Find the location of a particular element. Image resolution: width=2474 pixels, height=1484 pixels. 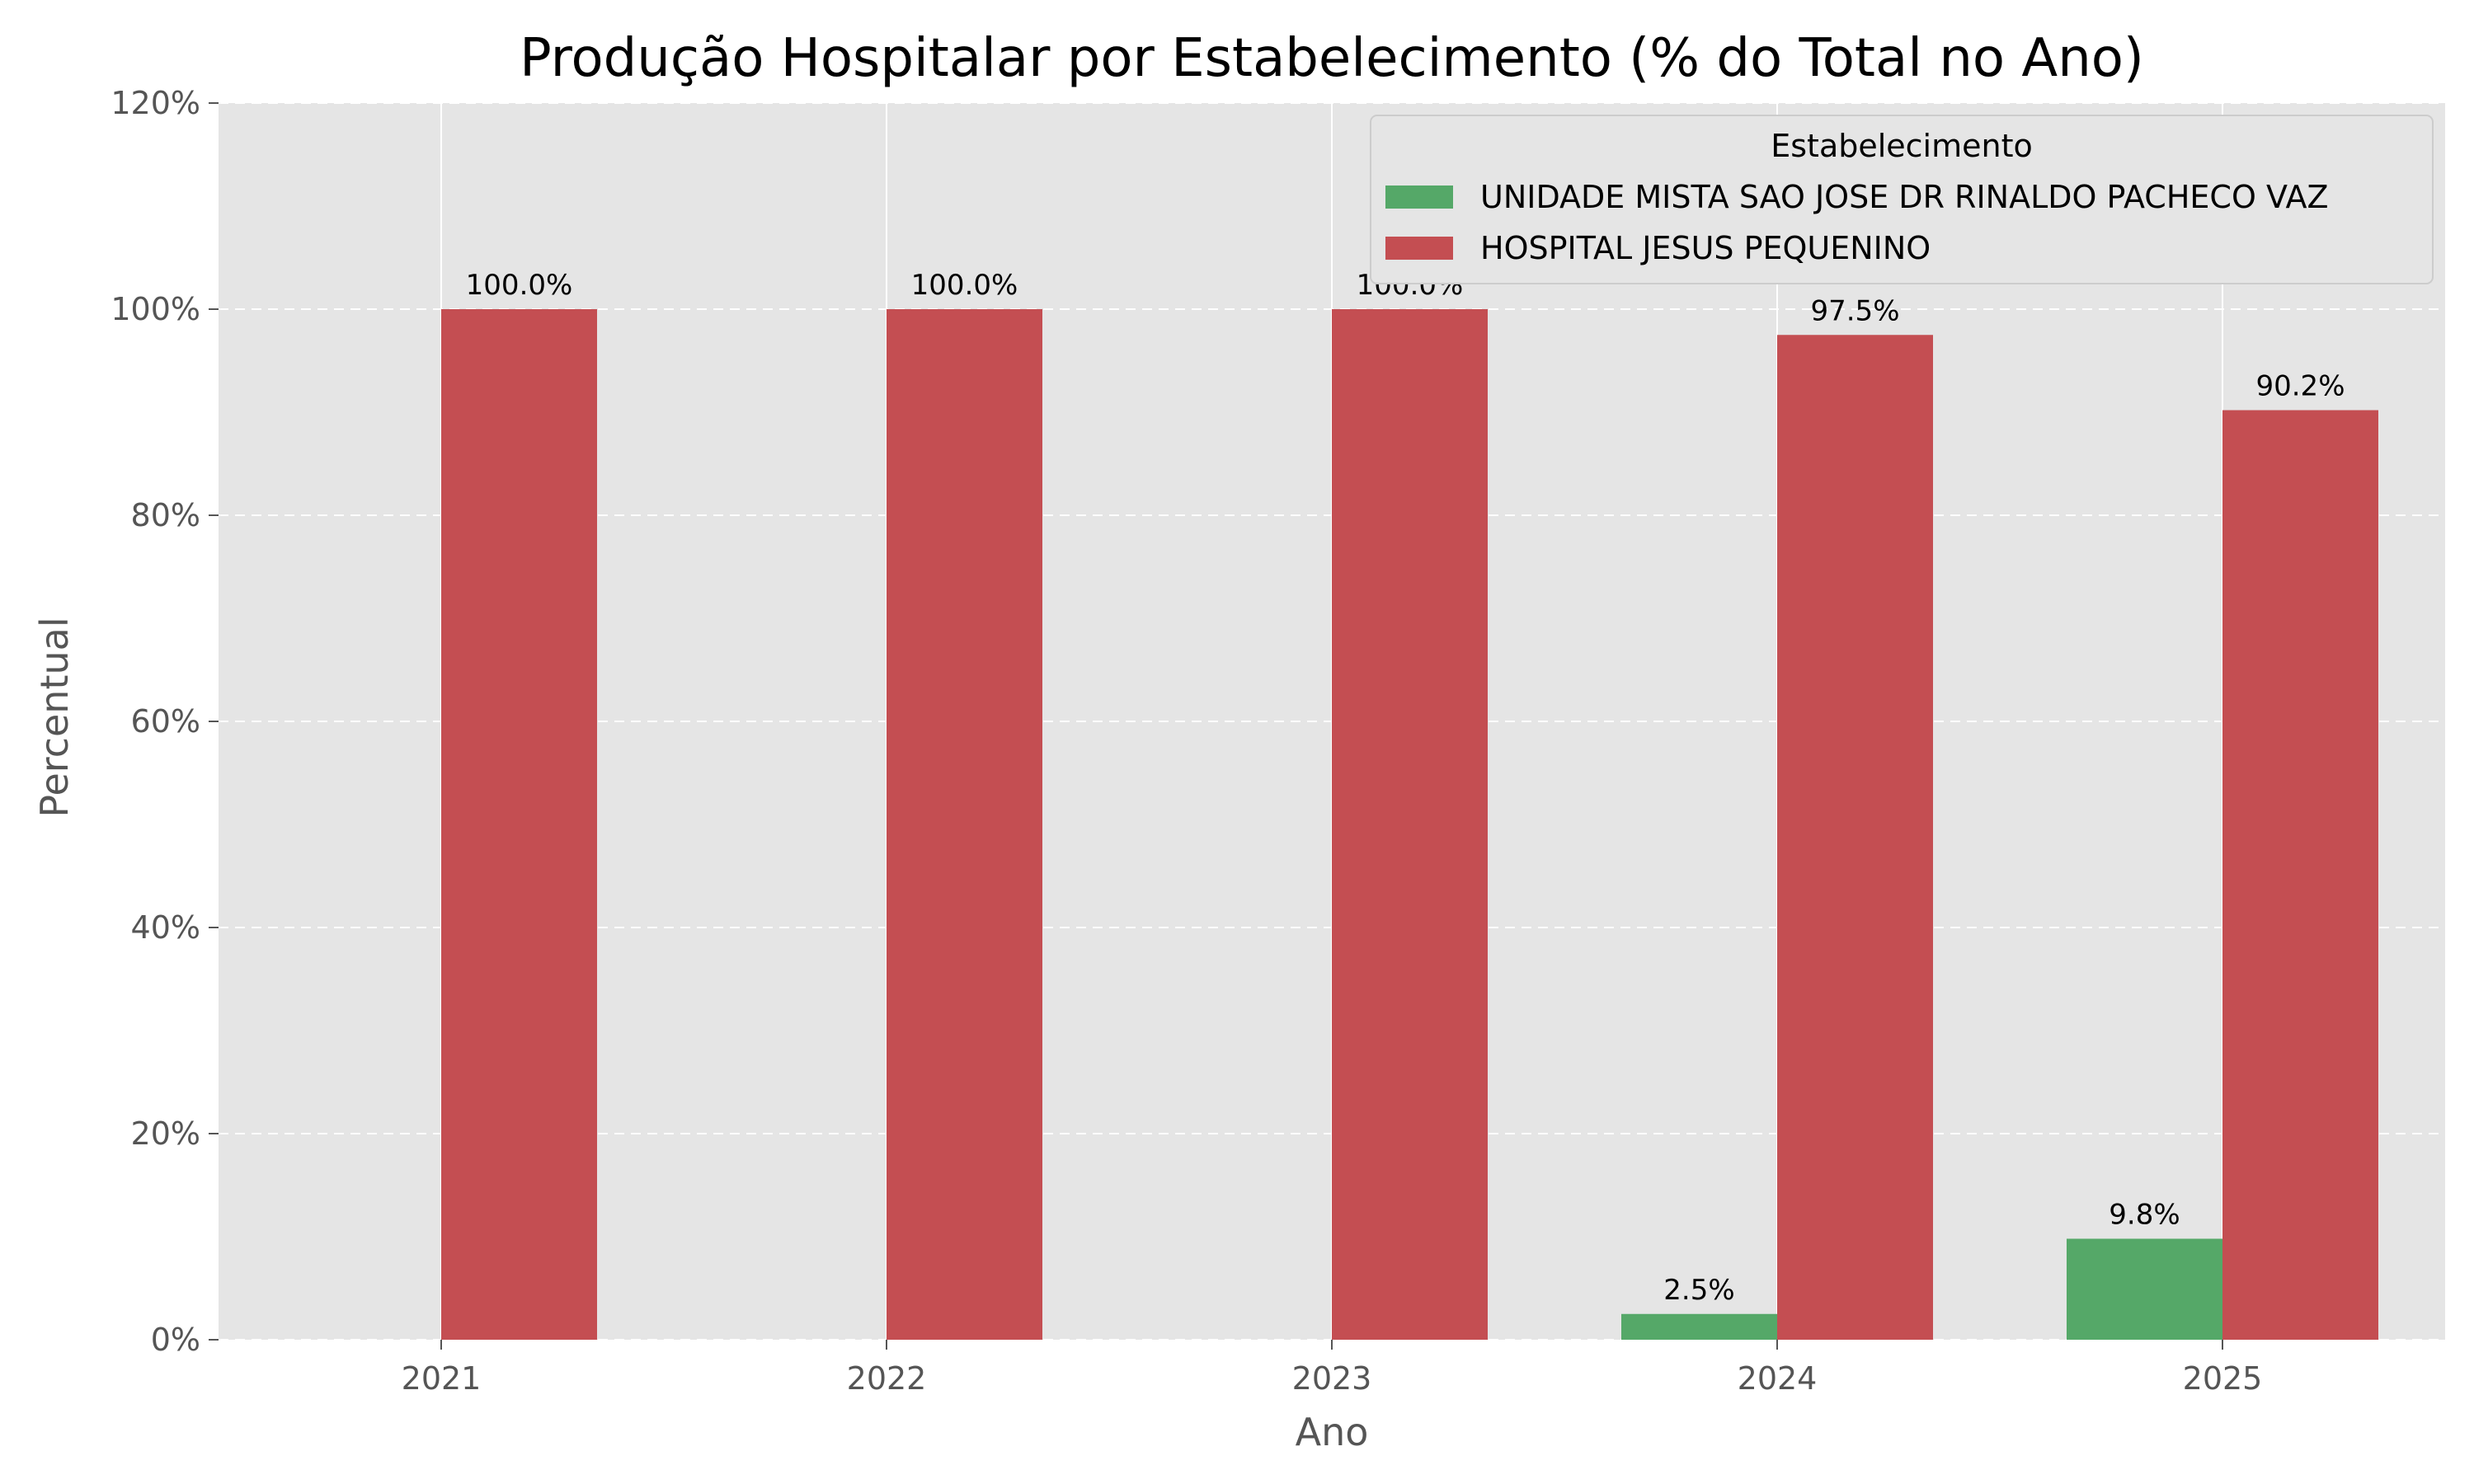

x-tick-label: 2021 is located at coordinates (442, 1378).